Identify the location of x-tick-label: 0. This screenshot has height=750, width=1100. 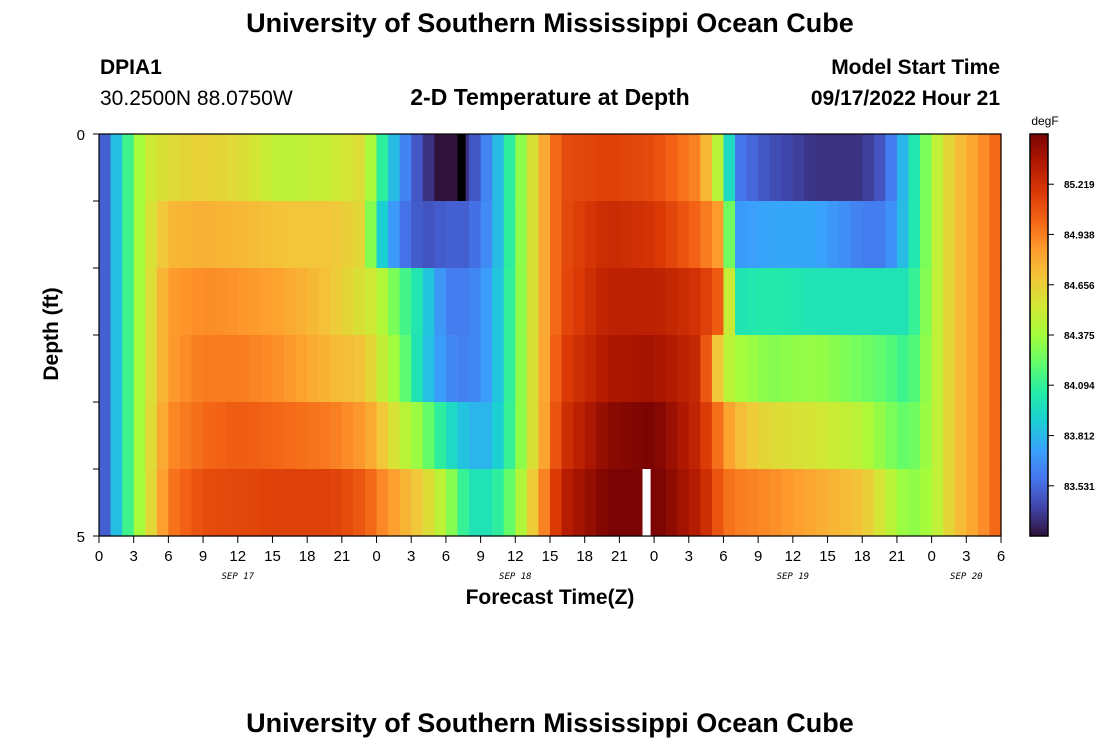
(376, 556).